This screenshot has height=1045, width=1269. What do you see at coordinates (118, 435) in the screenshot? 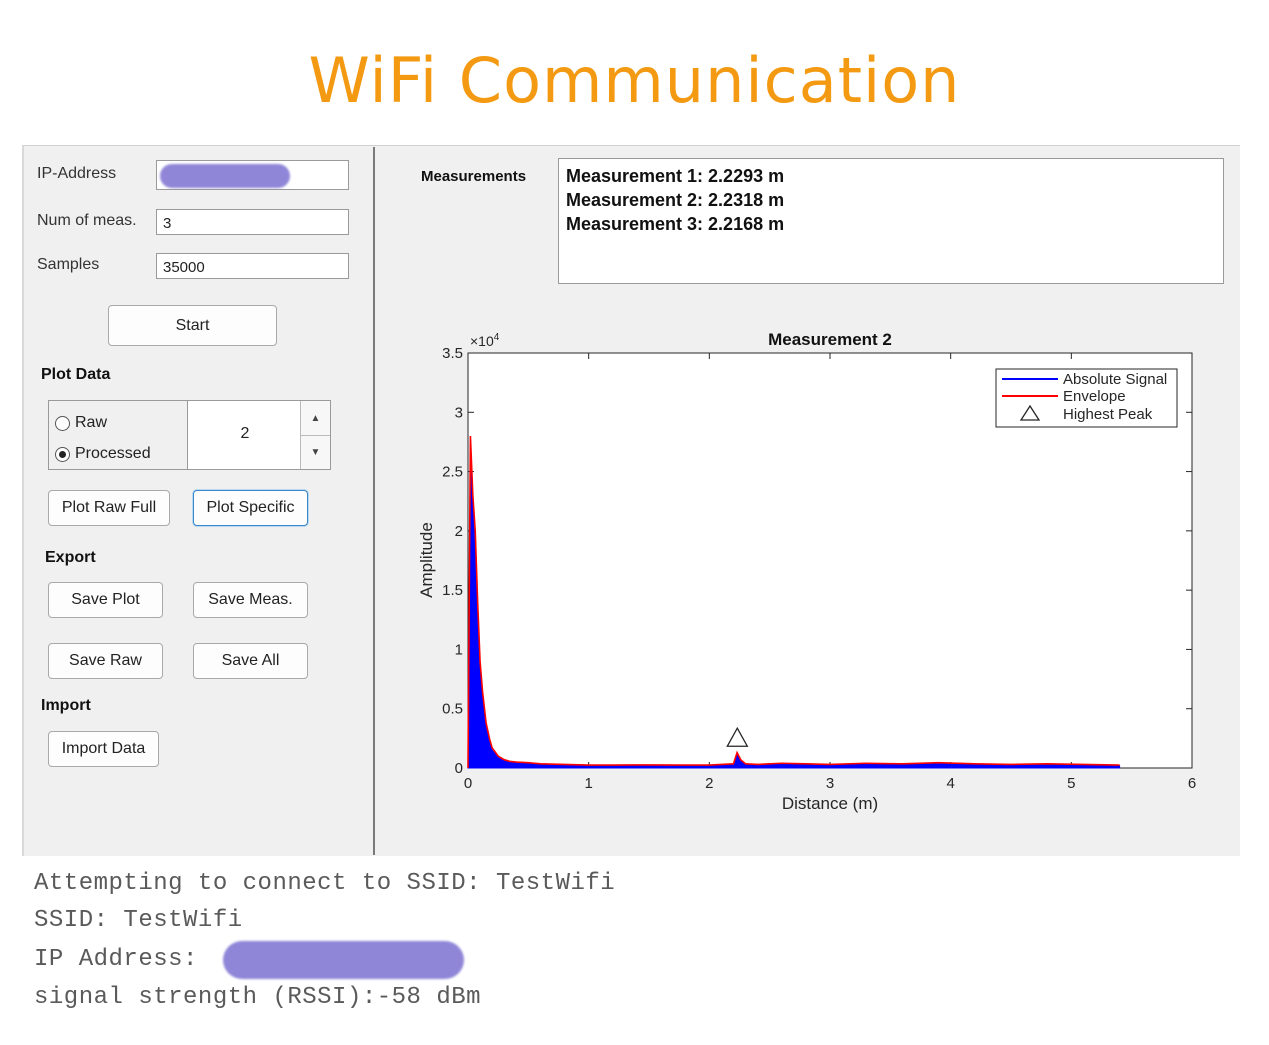
I see `plot-mode-radio-group: Raw Processed` at bounding box center [118, 435].